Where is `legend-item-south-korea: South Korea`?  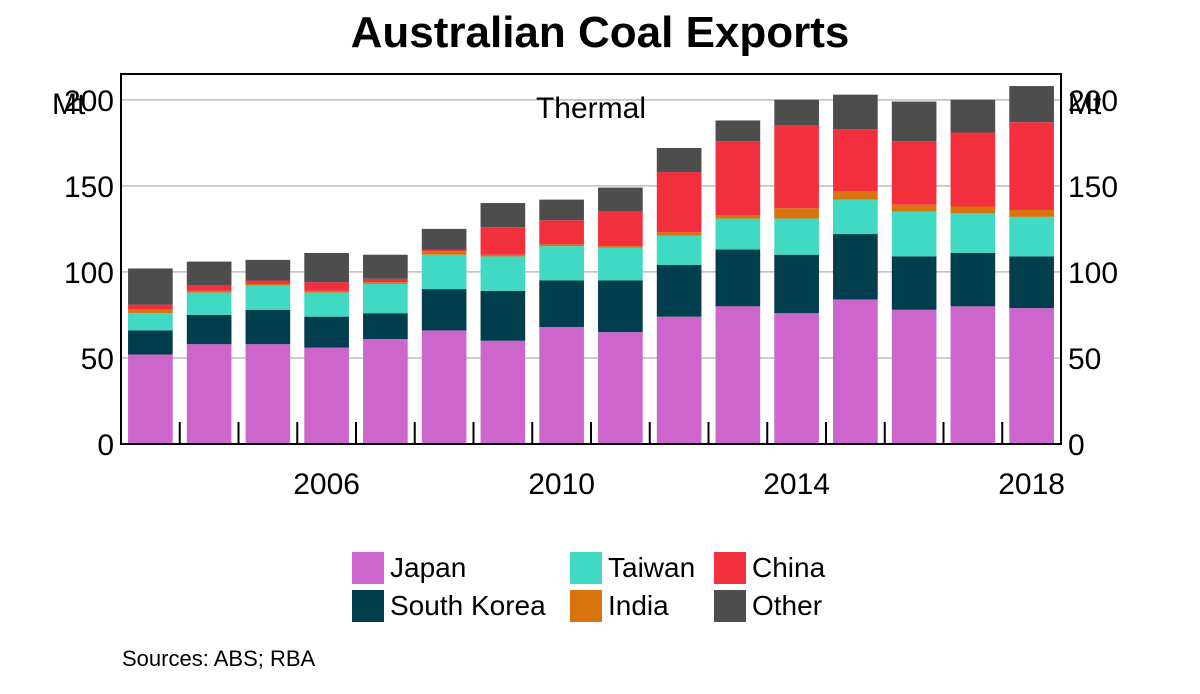
legend-item-south-korea: South Korea is located at coordinates (449, 606).